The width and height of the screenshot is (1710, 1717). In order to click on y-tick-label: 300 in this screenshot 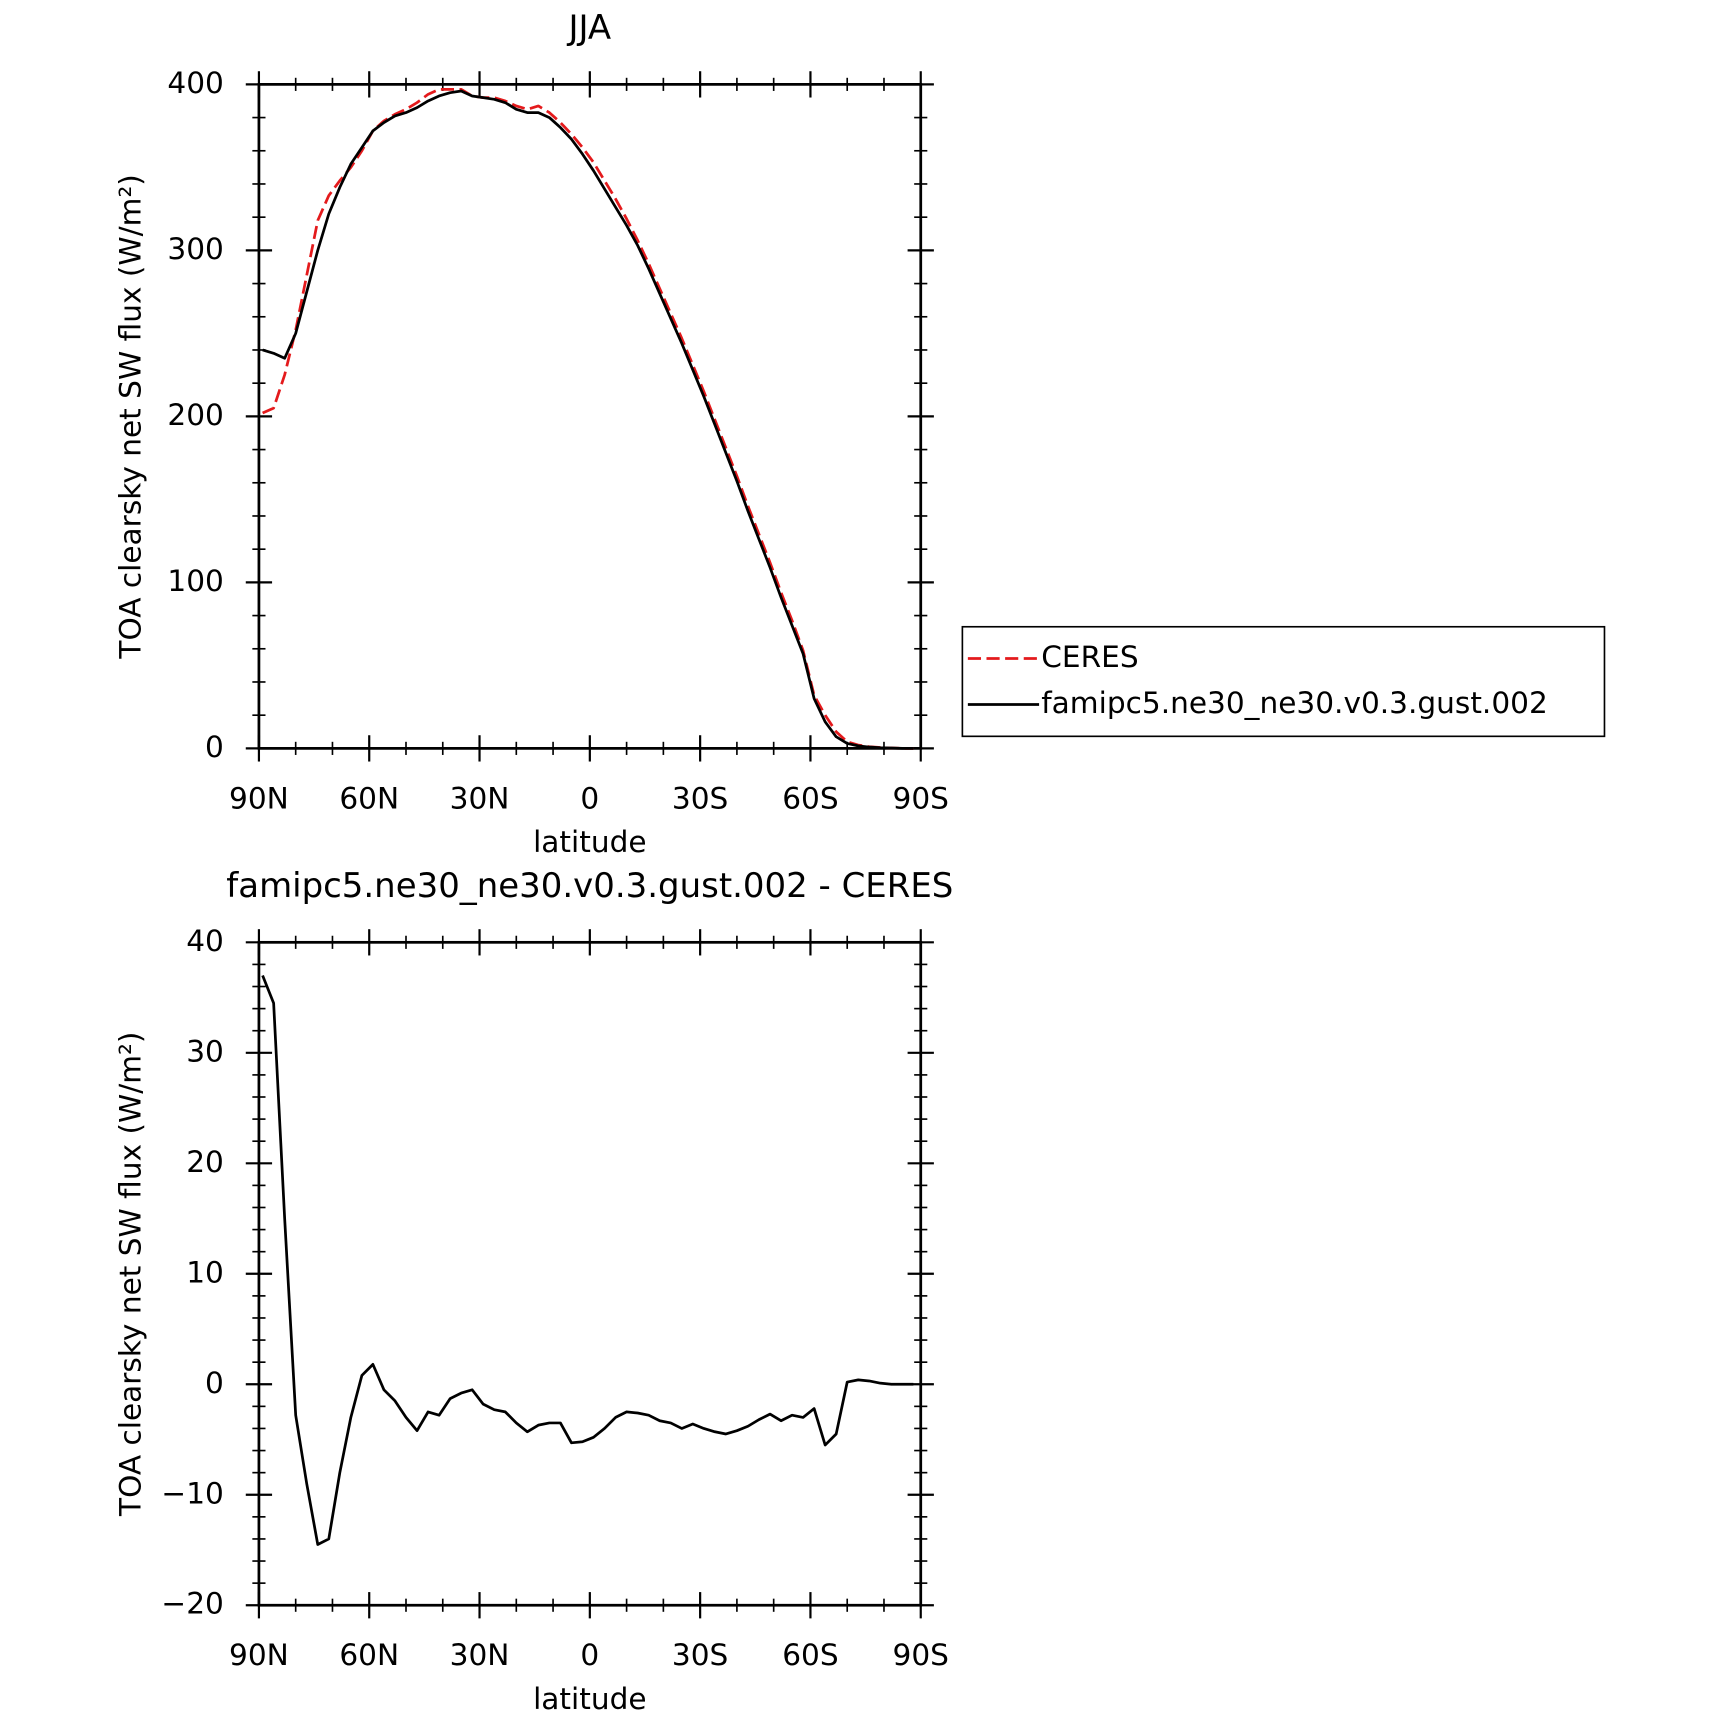, I will do `click(195, 249)`.